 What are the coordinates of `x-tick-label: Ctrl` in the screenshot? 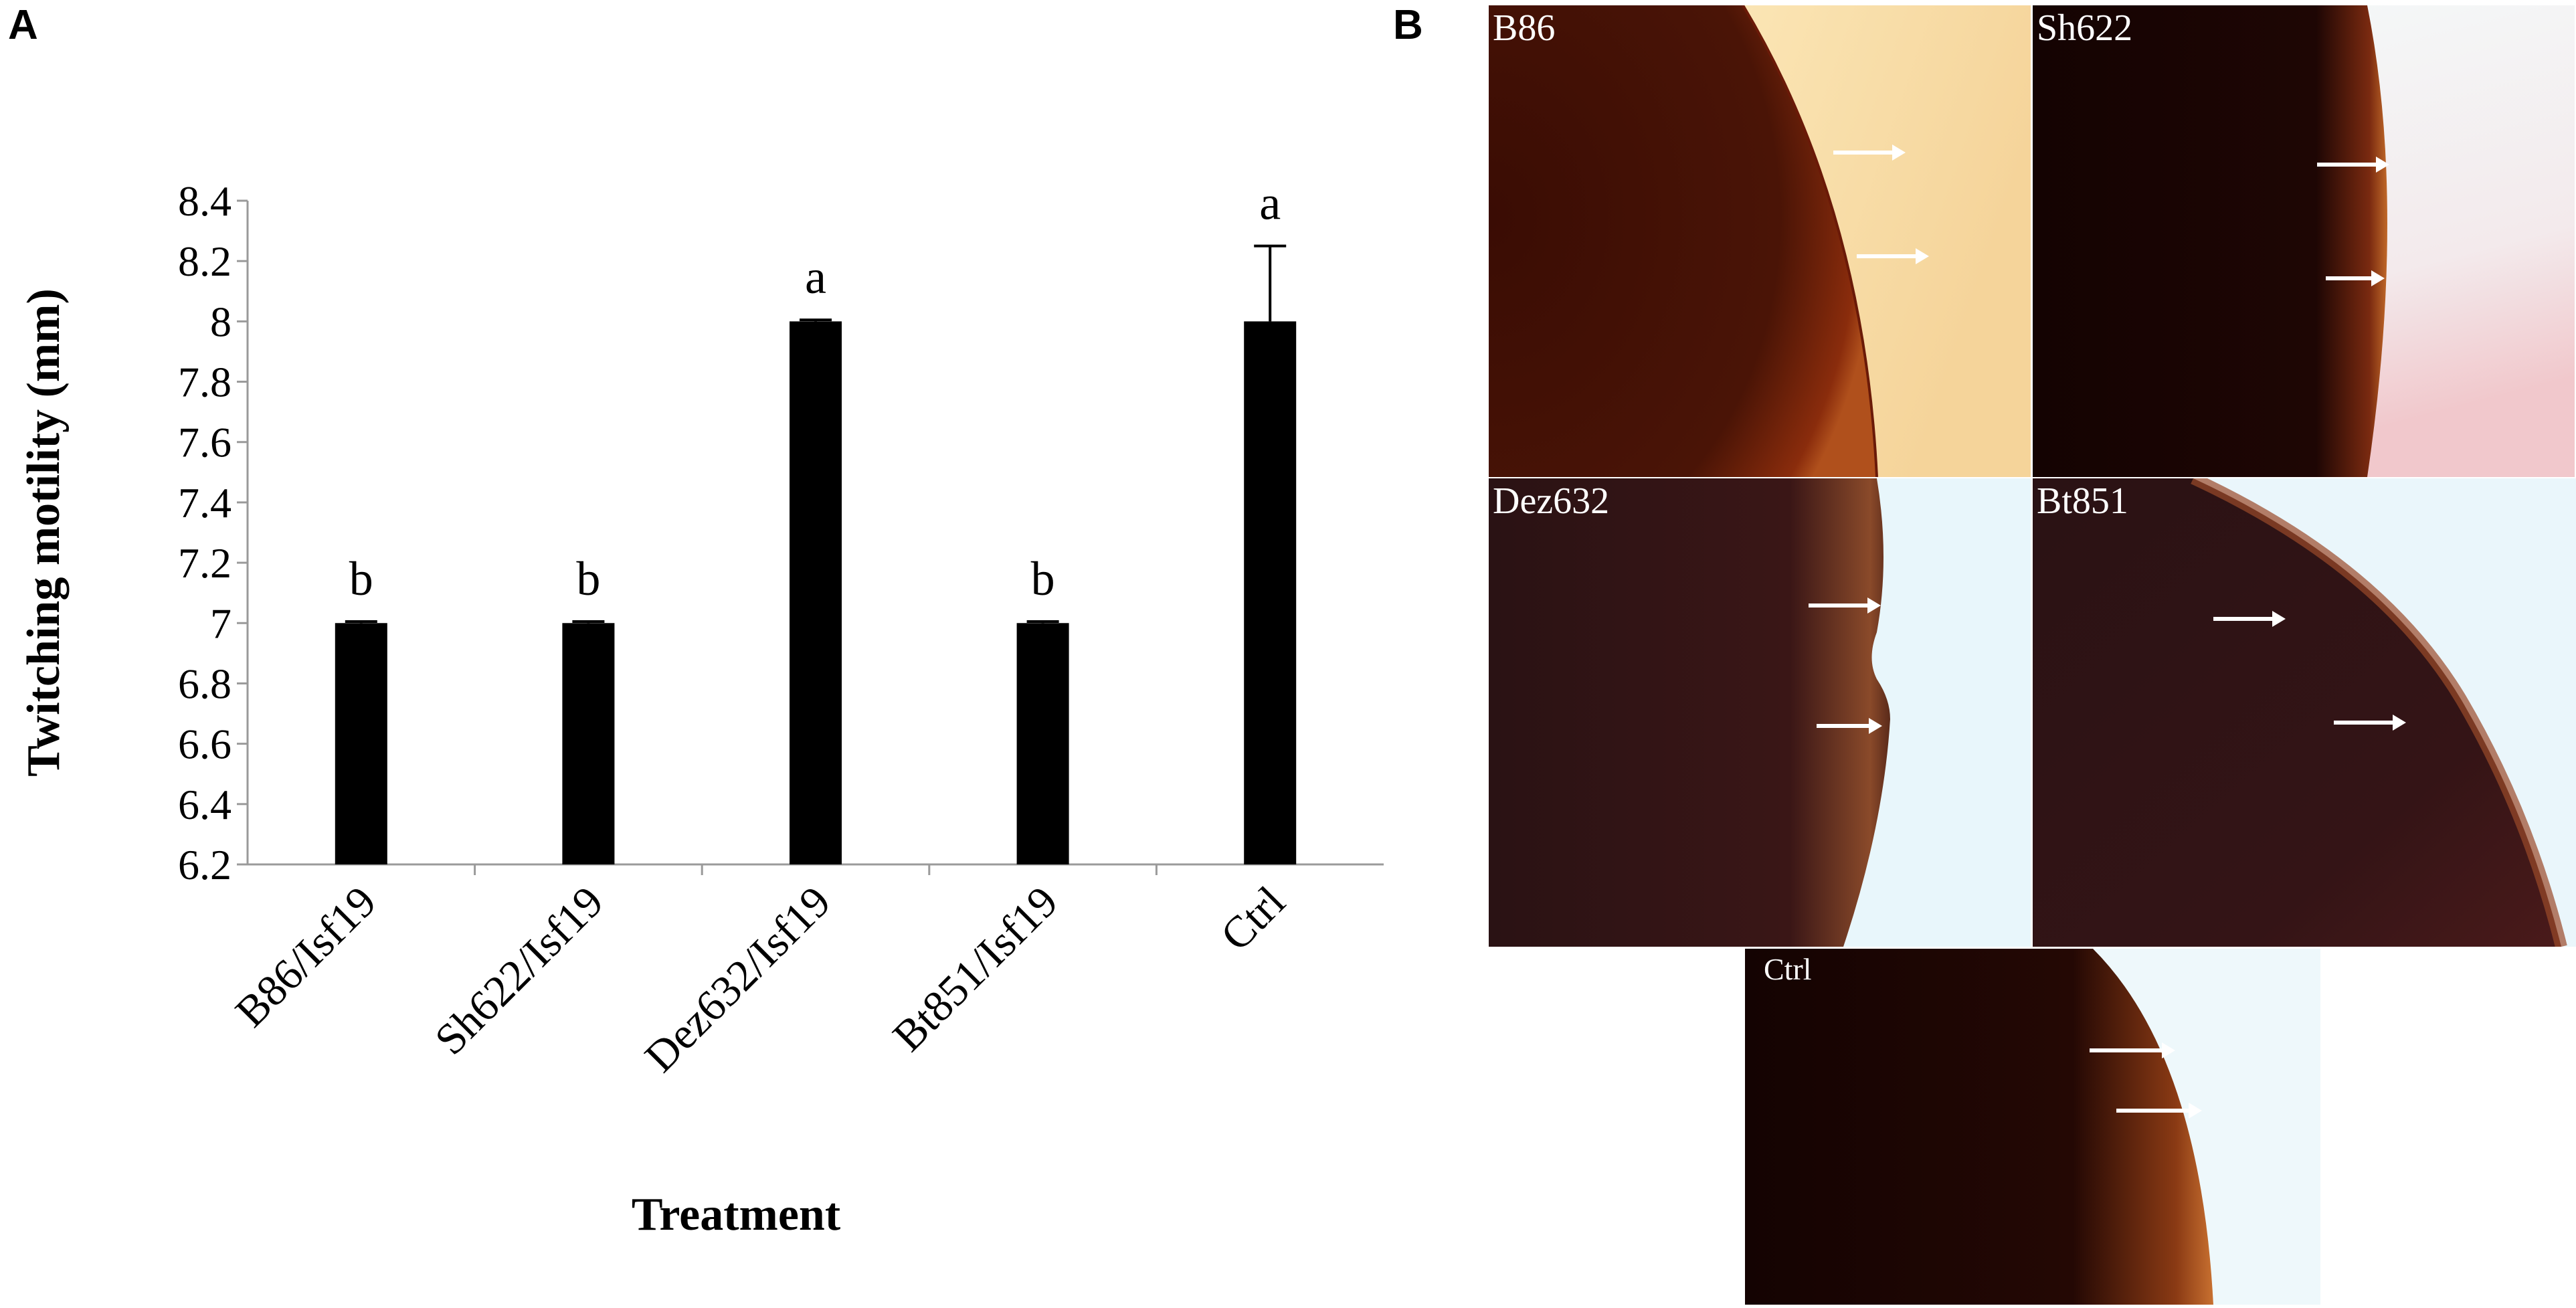 It's located at (1253, 918).